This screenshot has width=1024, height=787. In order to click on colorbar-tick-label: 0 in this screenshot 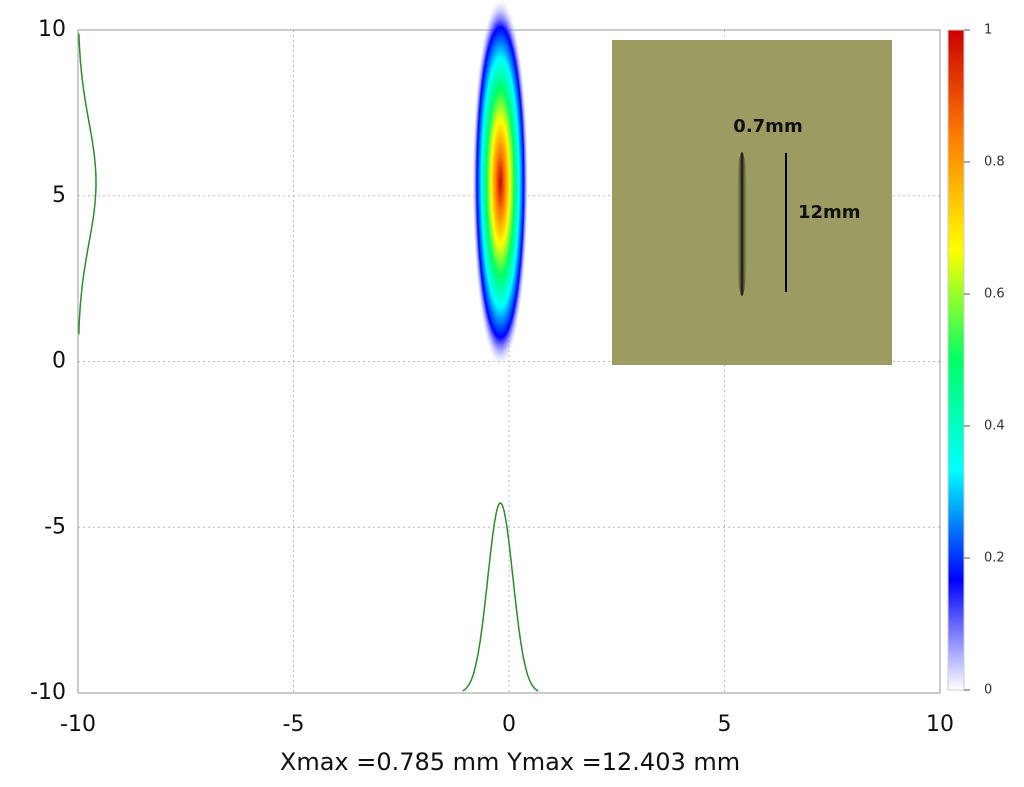, I will do `click(988, 690)`.